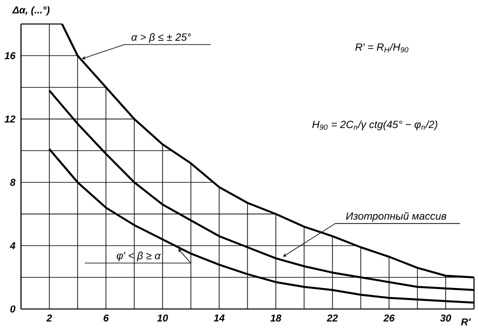  I want to click on x-tick-label: 22, so click(332, 318).